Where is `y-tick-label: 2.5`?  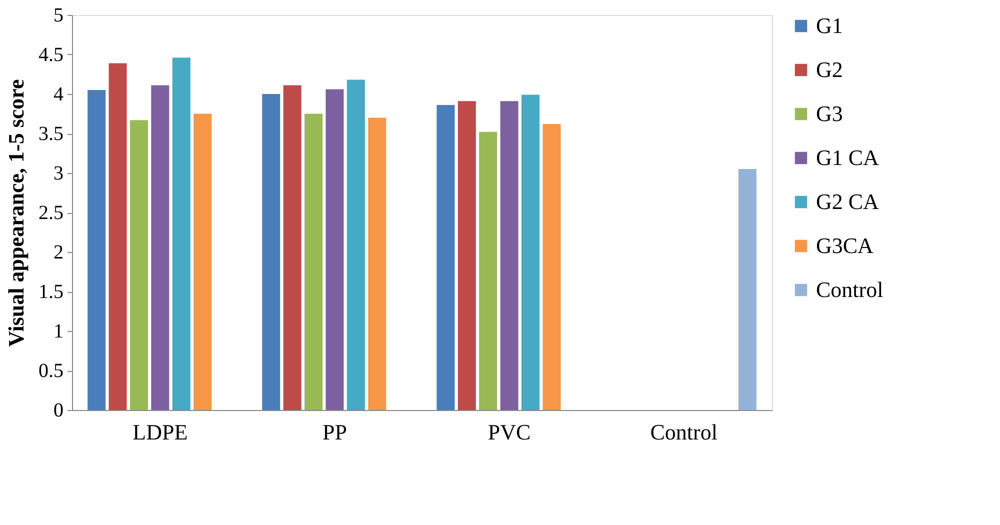 y-tick-label: 2.5 is located at coordinates (51, 213).